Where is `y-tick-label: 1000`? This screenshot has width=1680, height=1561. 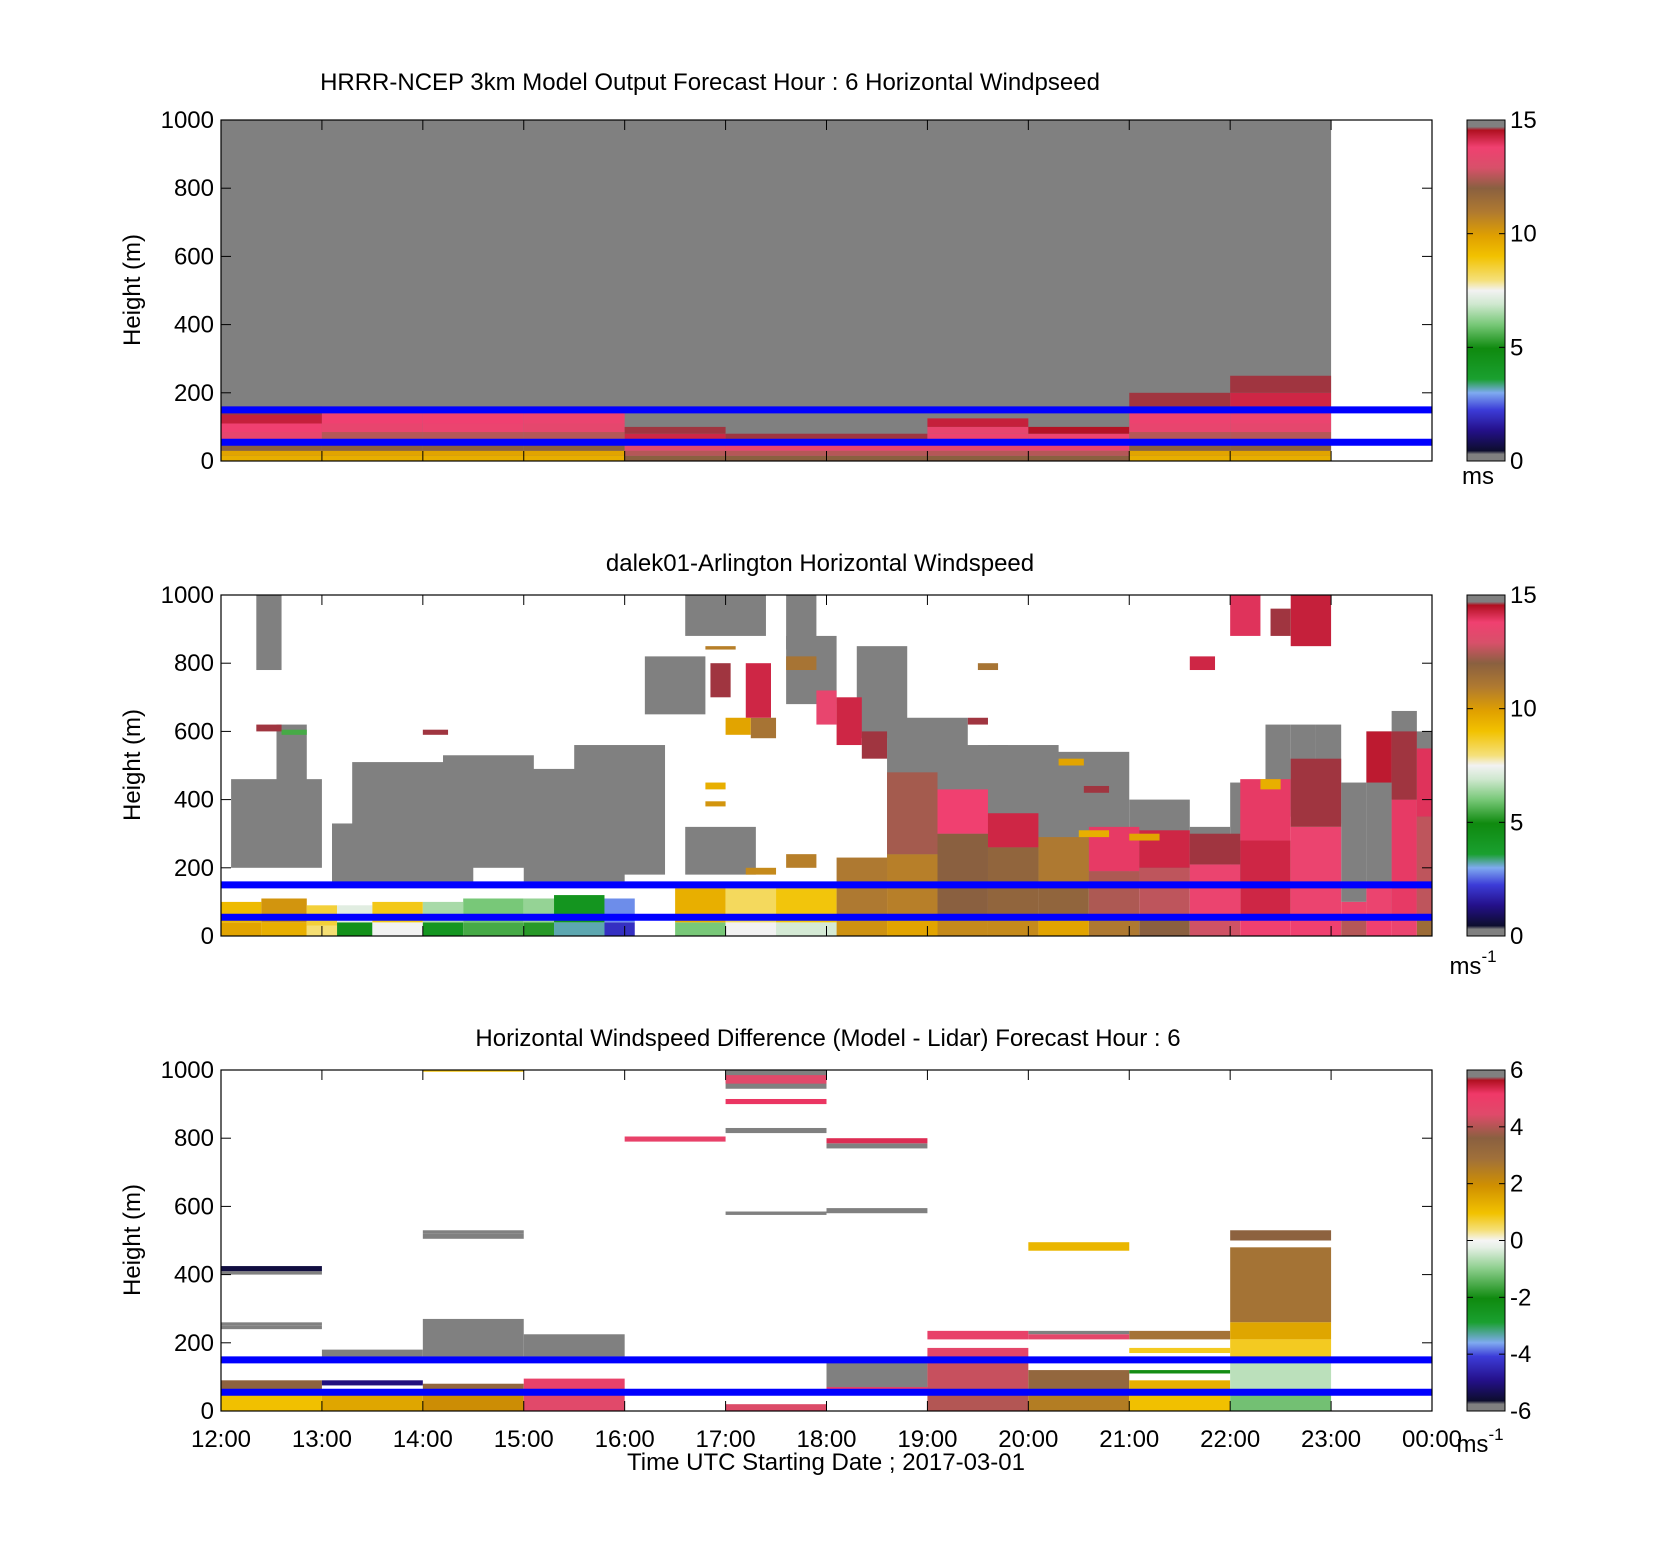 y-tick-label: 1000 is located at coordinates (187, 120).